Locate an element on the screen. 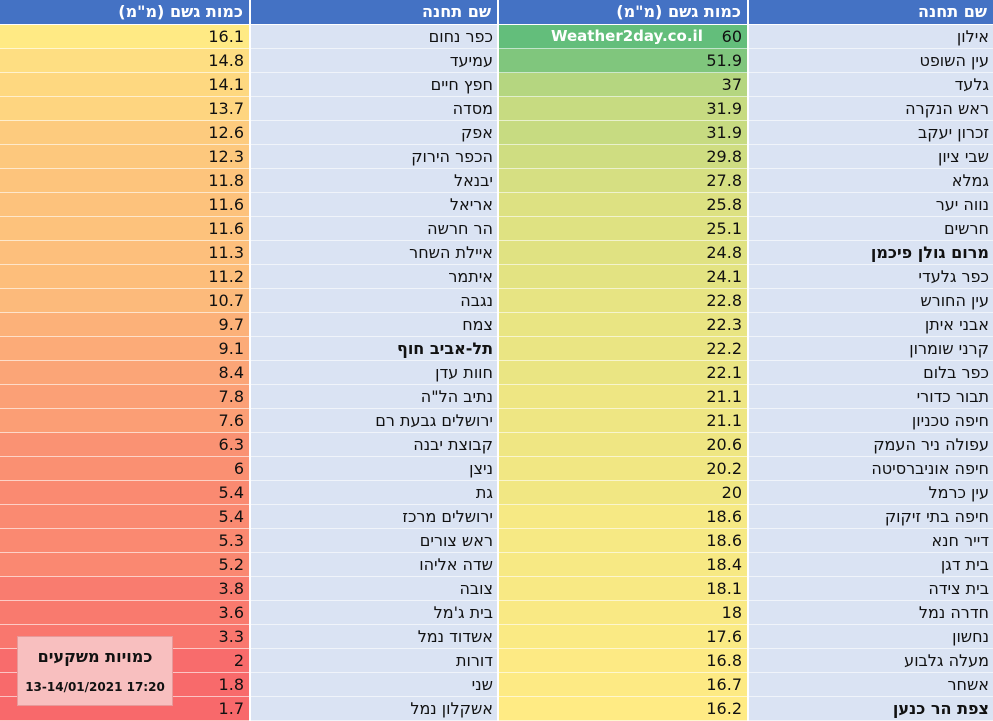 The width and height of the screenshot is (993, 721). right-amount-cell: 16.2 is located at coordinates (623, 709).